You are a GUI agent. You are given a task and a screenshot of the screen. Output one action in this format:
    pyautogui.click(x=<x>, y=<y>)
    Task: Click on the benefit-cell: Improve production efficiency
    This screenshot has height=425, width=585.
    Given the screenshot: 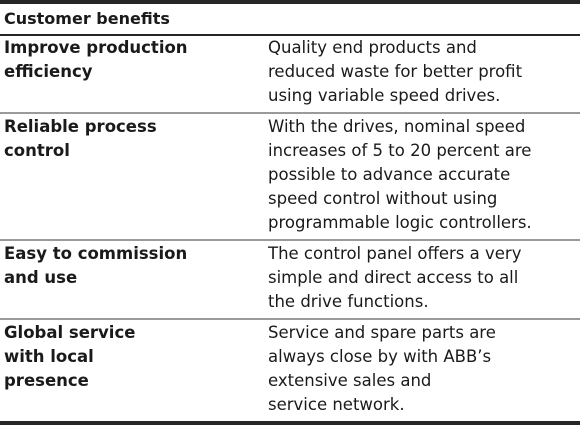 What is the action you would take?
    pyautogui.click(x=134, y=72)
    